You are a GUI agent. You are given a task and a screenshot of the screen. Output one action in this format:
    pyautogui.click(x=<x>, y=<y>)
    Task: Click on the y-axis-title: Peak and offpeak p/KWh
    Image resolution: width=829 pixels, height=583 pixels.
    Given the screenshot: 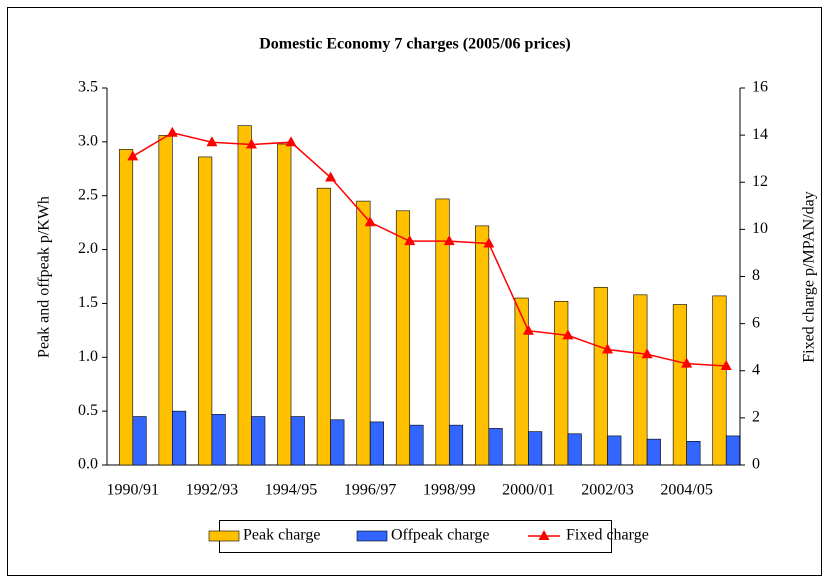 What is the action you would take?
    pyautogui.click(x=44, y=277)
    